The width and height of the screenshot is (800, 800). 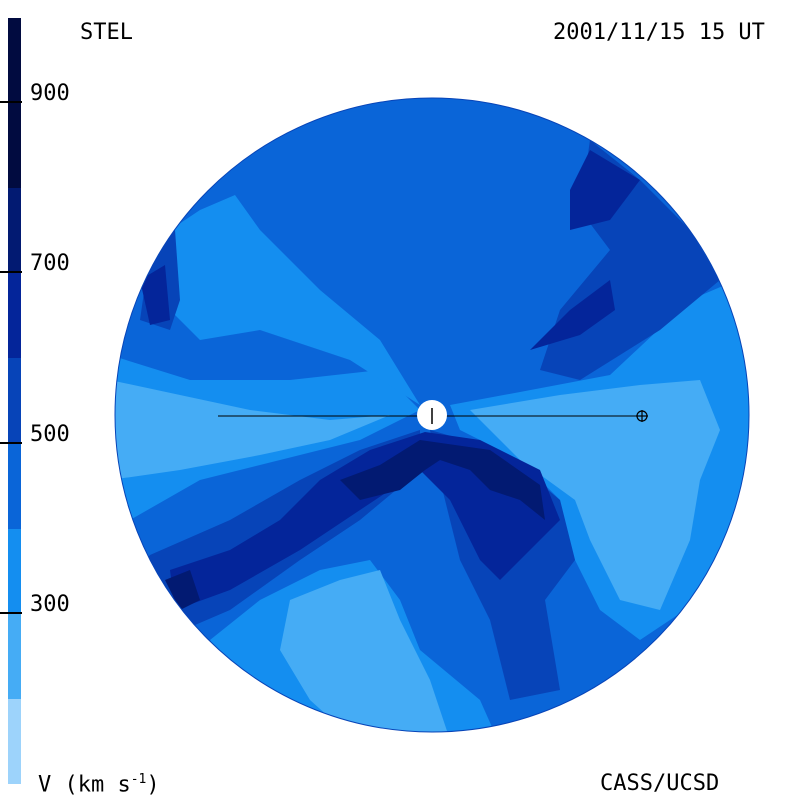 I want to click on velocity-colorbar, so click(x=14, y=401).